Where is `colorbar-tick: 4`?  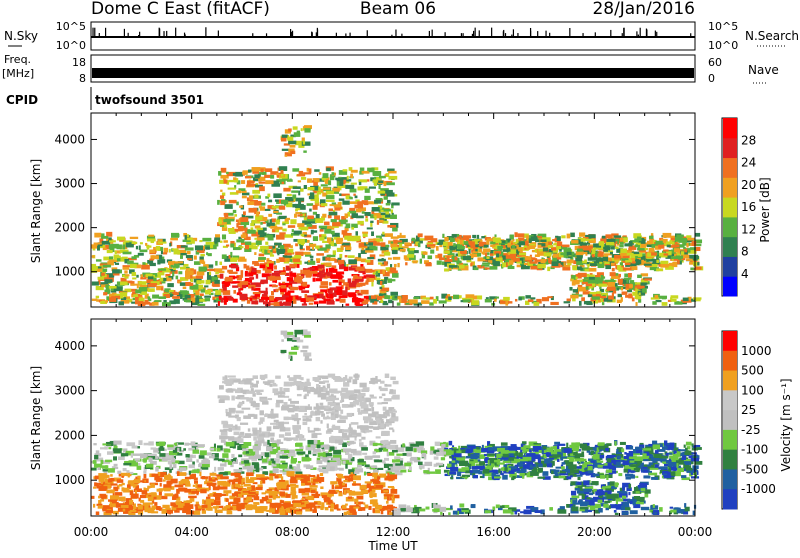
colorbar-tick: 4 is located at coordinates (745, 274).